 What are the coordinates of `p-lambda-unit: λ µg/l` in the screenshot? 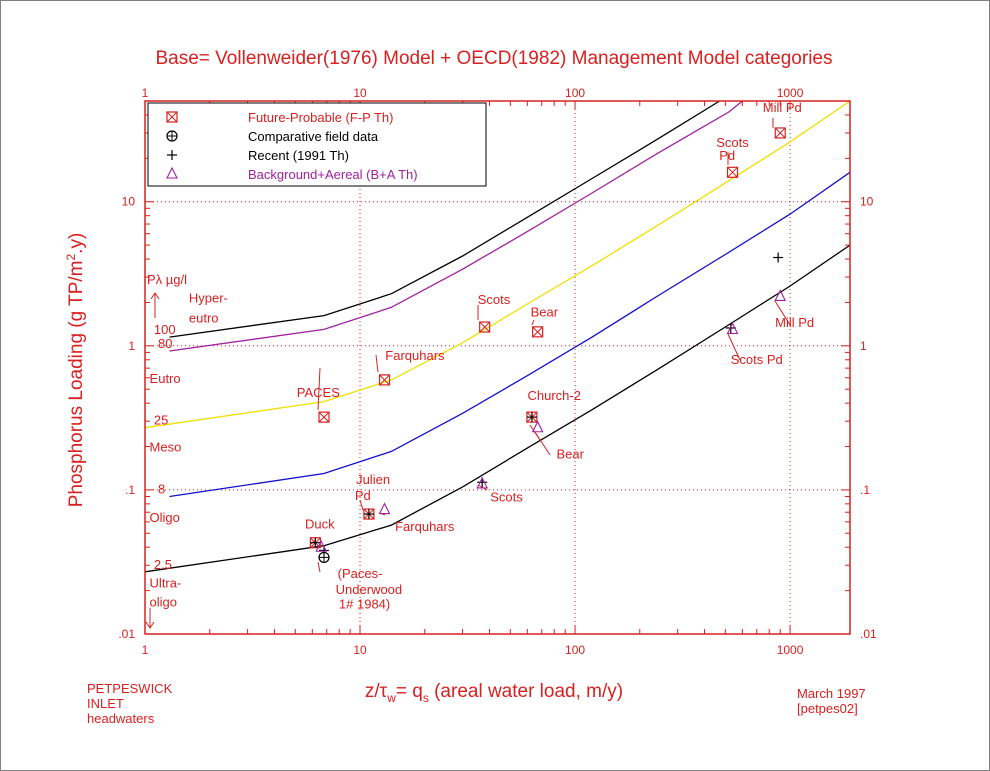 It's located at (171, 279).